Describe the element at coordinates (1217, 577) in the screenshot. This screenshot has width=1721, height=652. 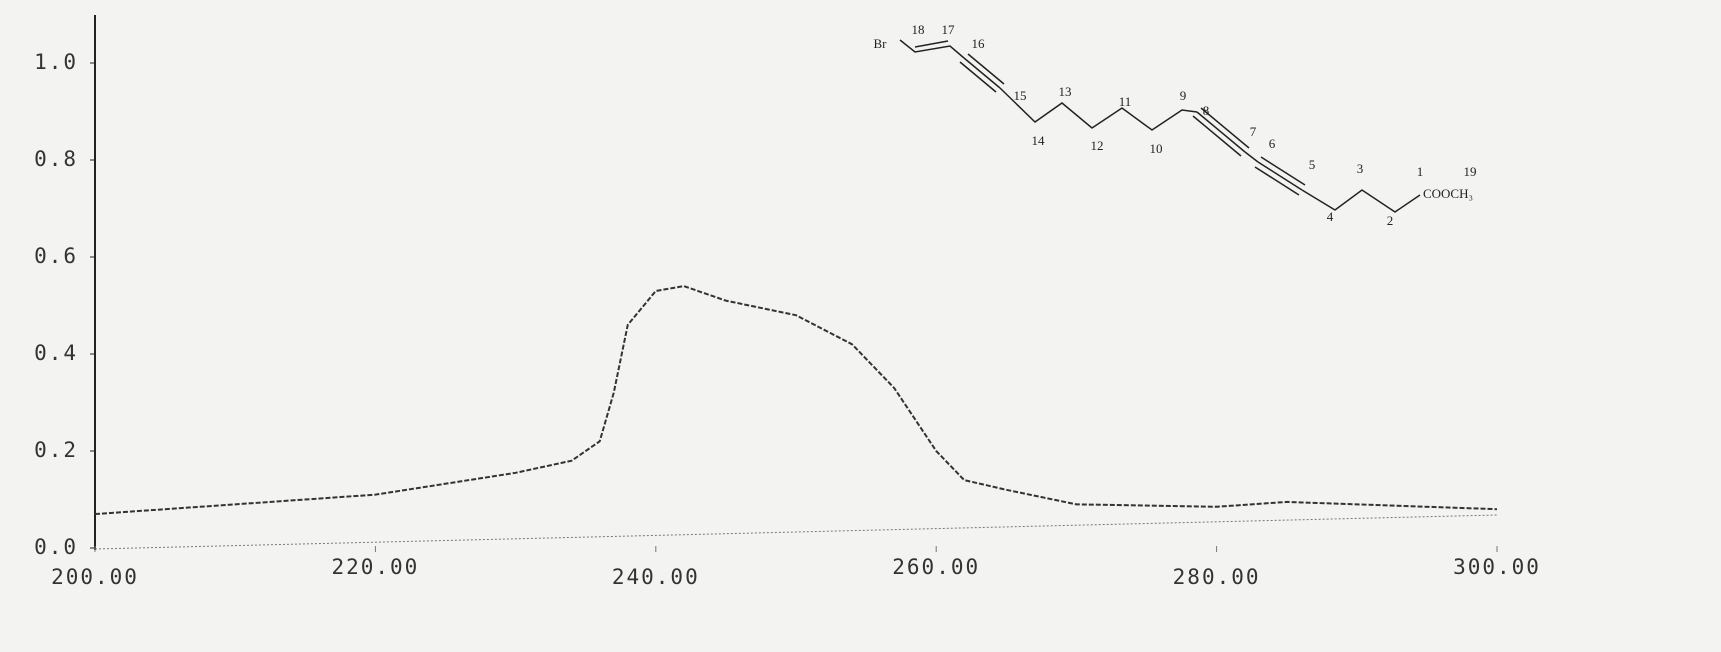
I see `x-tick-label: 280.00` at that location.